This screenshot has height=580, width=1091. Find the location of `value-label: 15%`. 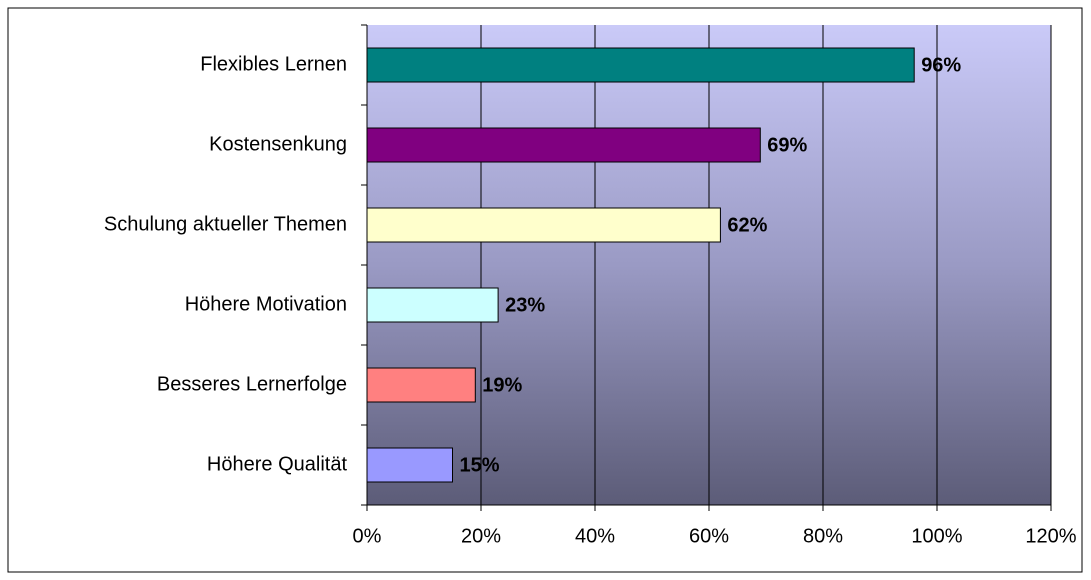

value-label: 15% is located at coordinates (480, 465).